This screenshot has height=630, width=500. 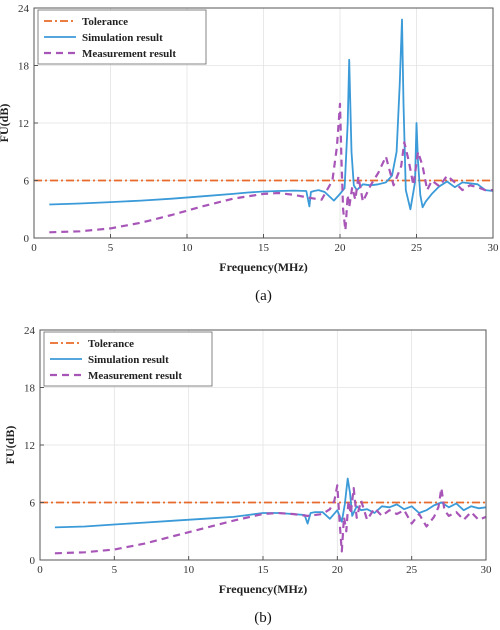 I want to click on panel-caption: (b), so click(x=263, y=618).